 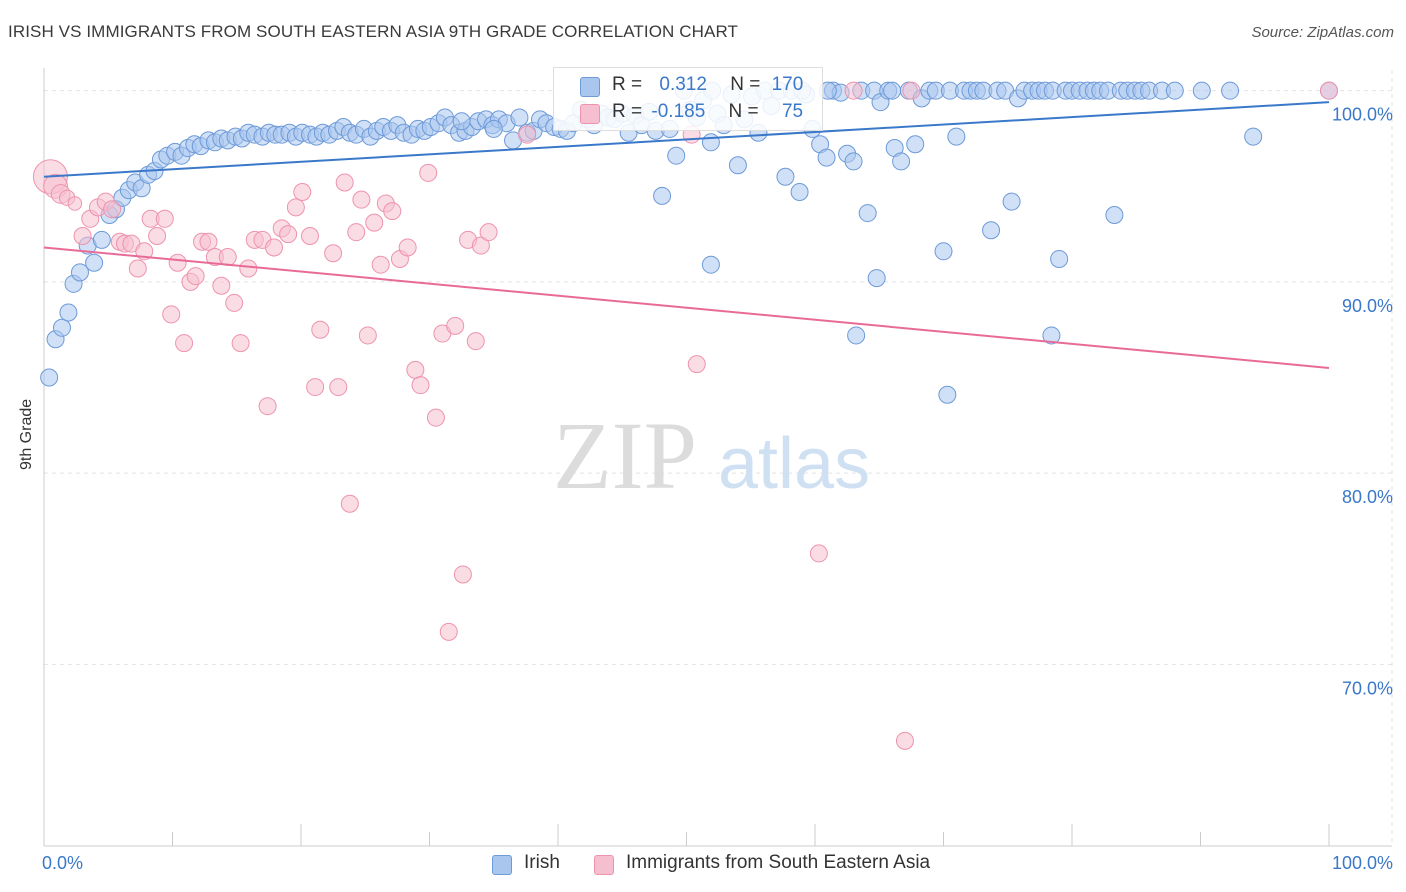 What do you see at coordinates (711, 455) in the screenshot?
I see `watermark: ZIP atlas` at bounding box center [711, 455].